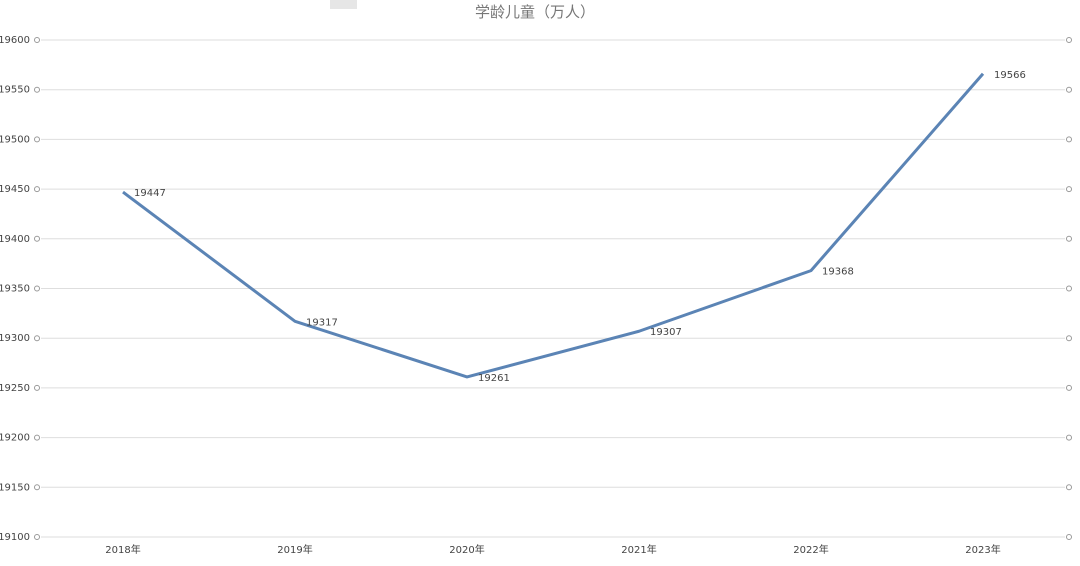 Image resolution: width=1080 pixels, height=566 pixels. What do you see at coordinates (1010, 75) in the screenshot?
I see `data-label: 19566` at bounding box center [1010, 75].